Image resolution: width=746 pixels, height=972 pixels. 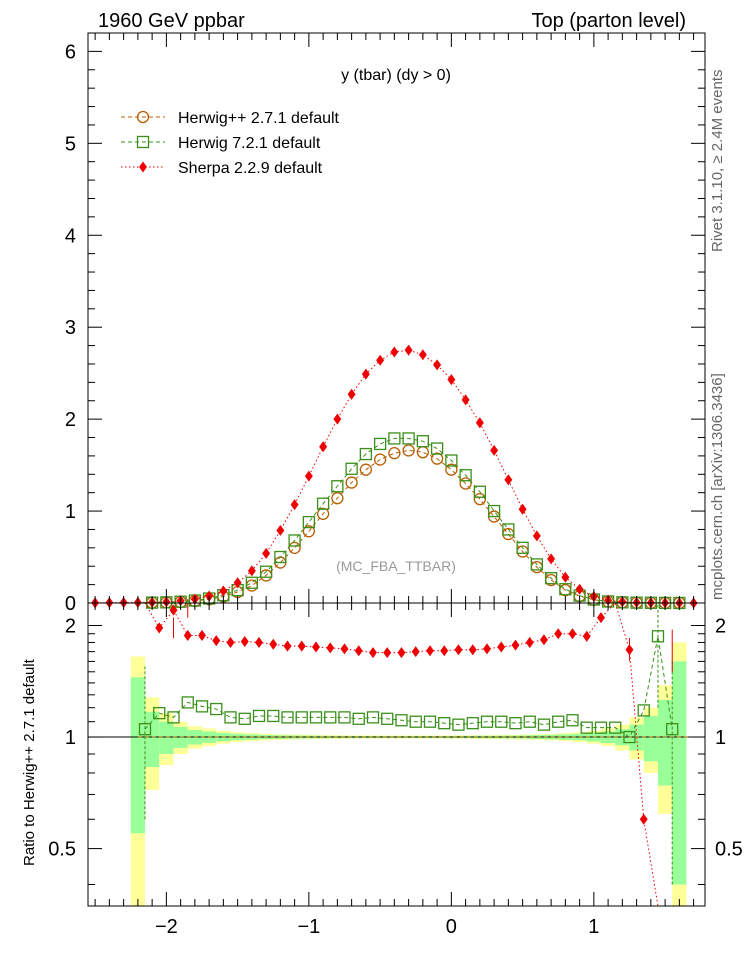 What do you see at coordinates (396, 75) in the screenshot?
I see `chart-title: y (tbar) (dy > 0)` at bounding box center [396, 75].